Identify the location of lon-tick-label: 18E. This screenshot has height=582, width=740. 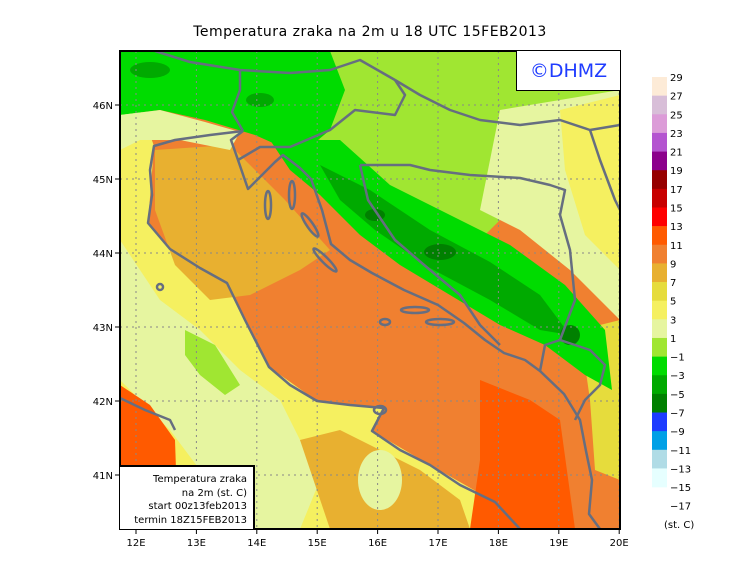
(498, 543).